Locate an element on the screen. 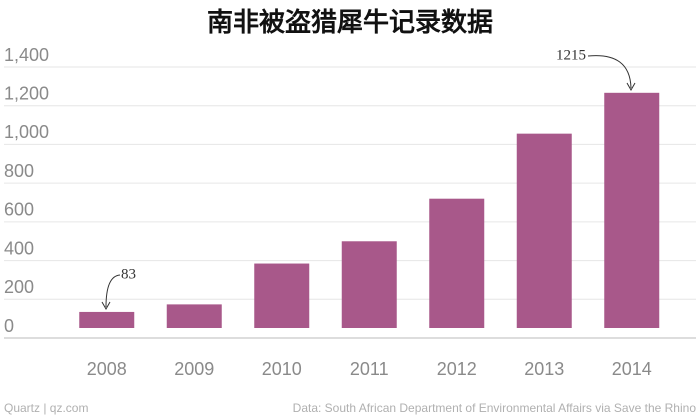 This screenshot has height=420, width=700. x-tick-label: 2008 is located at coordinates (107, 369).